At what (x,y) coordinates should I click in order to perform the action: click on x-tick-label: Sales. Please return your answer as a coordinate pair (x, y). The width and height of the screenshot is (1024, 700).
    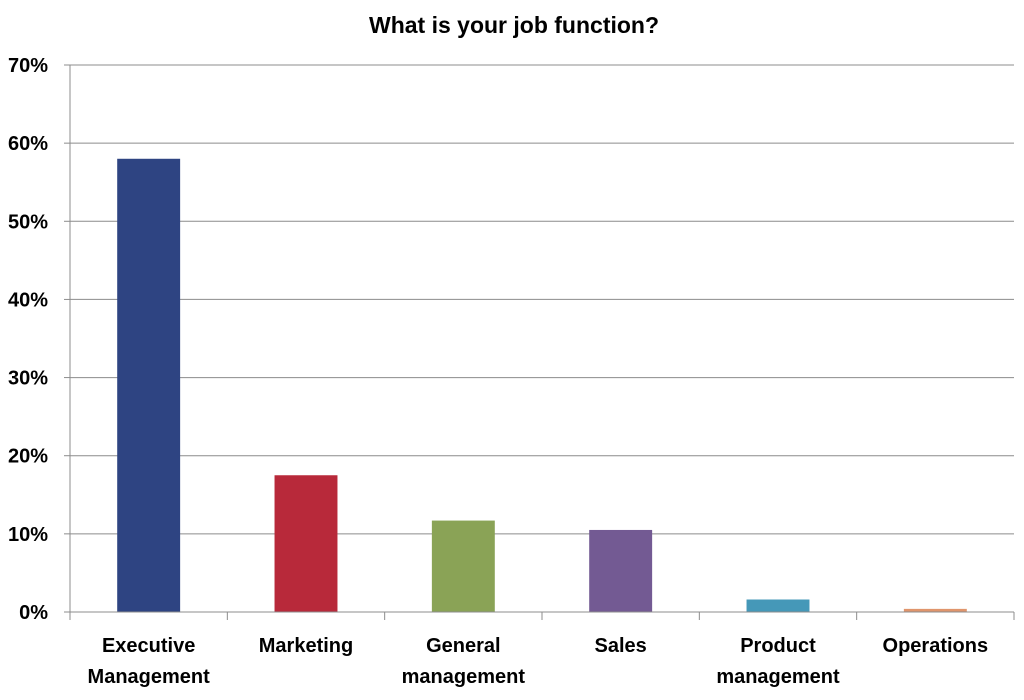
    Looking at the image, I should click on (621, 646).